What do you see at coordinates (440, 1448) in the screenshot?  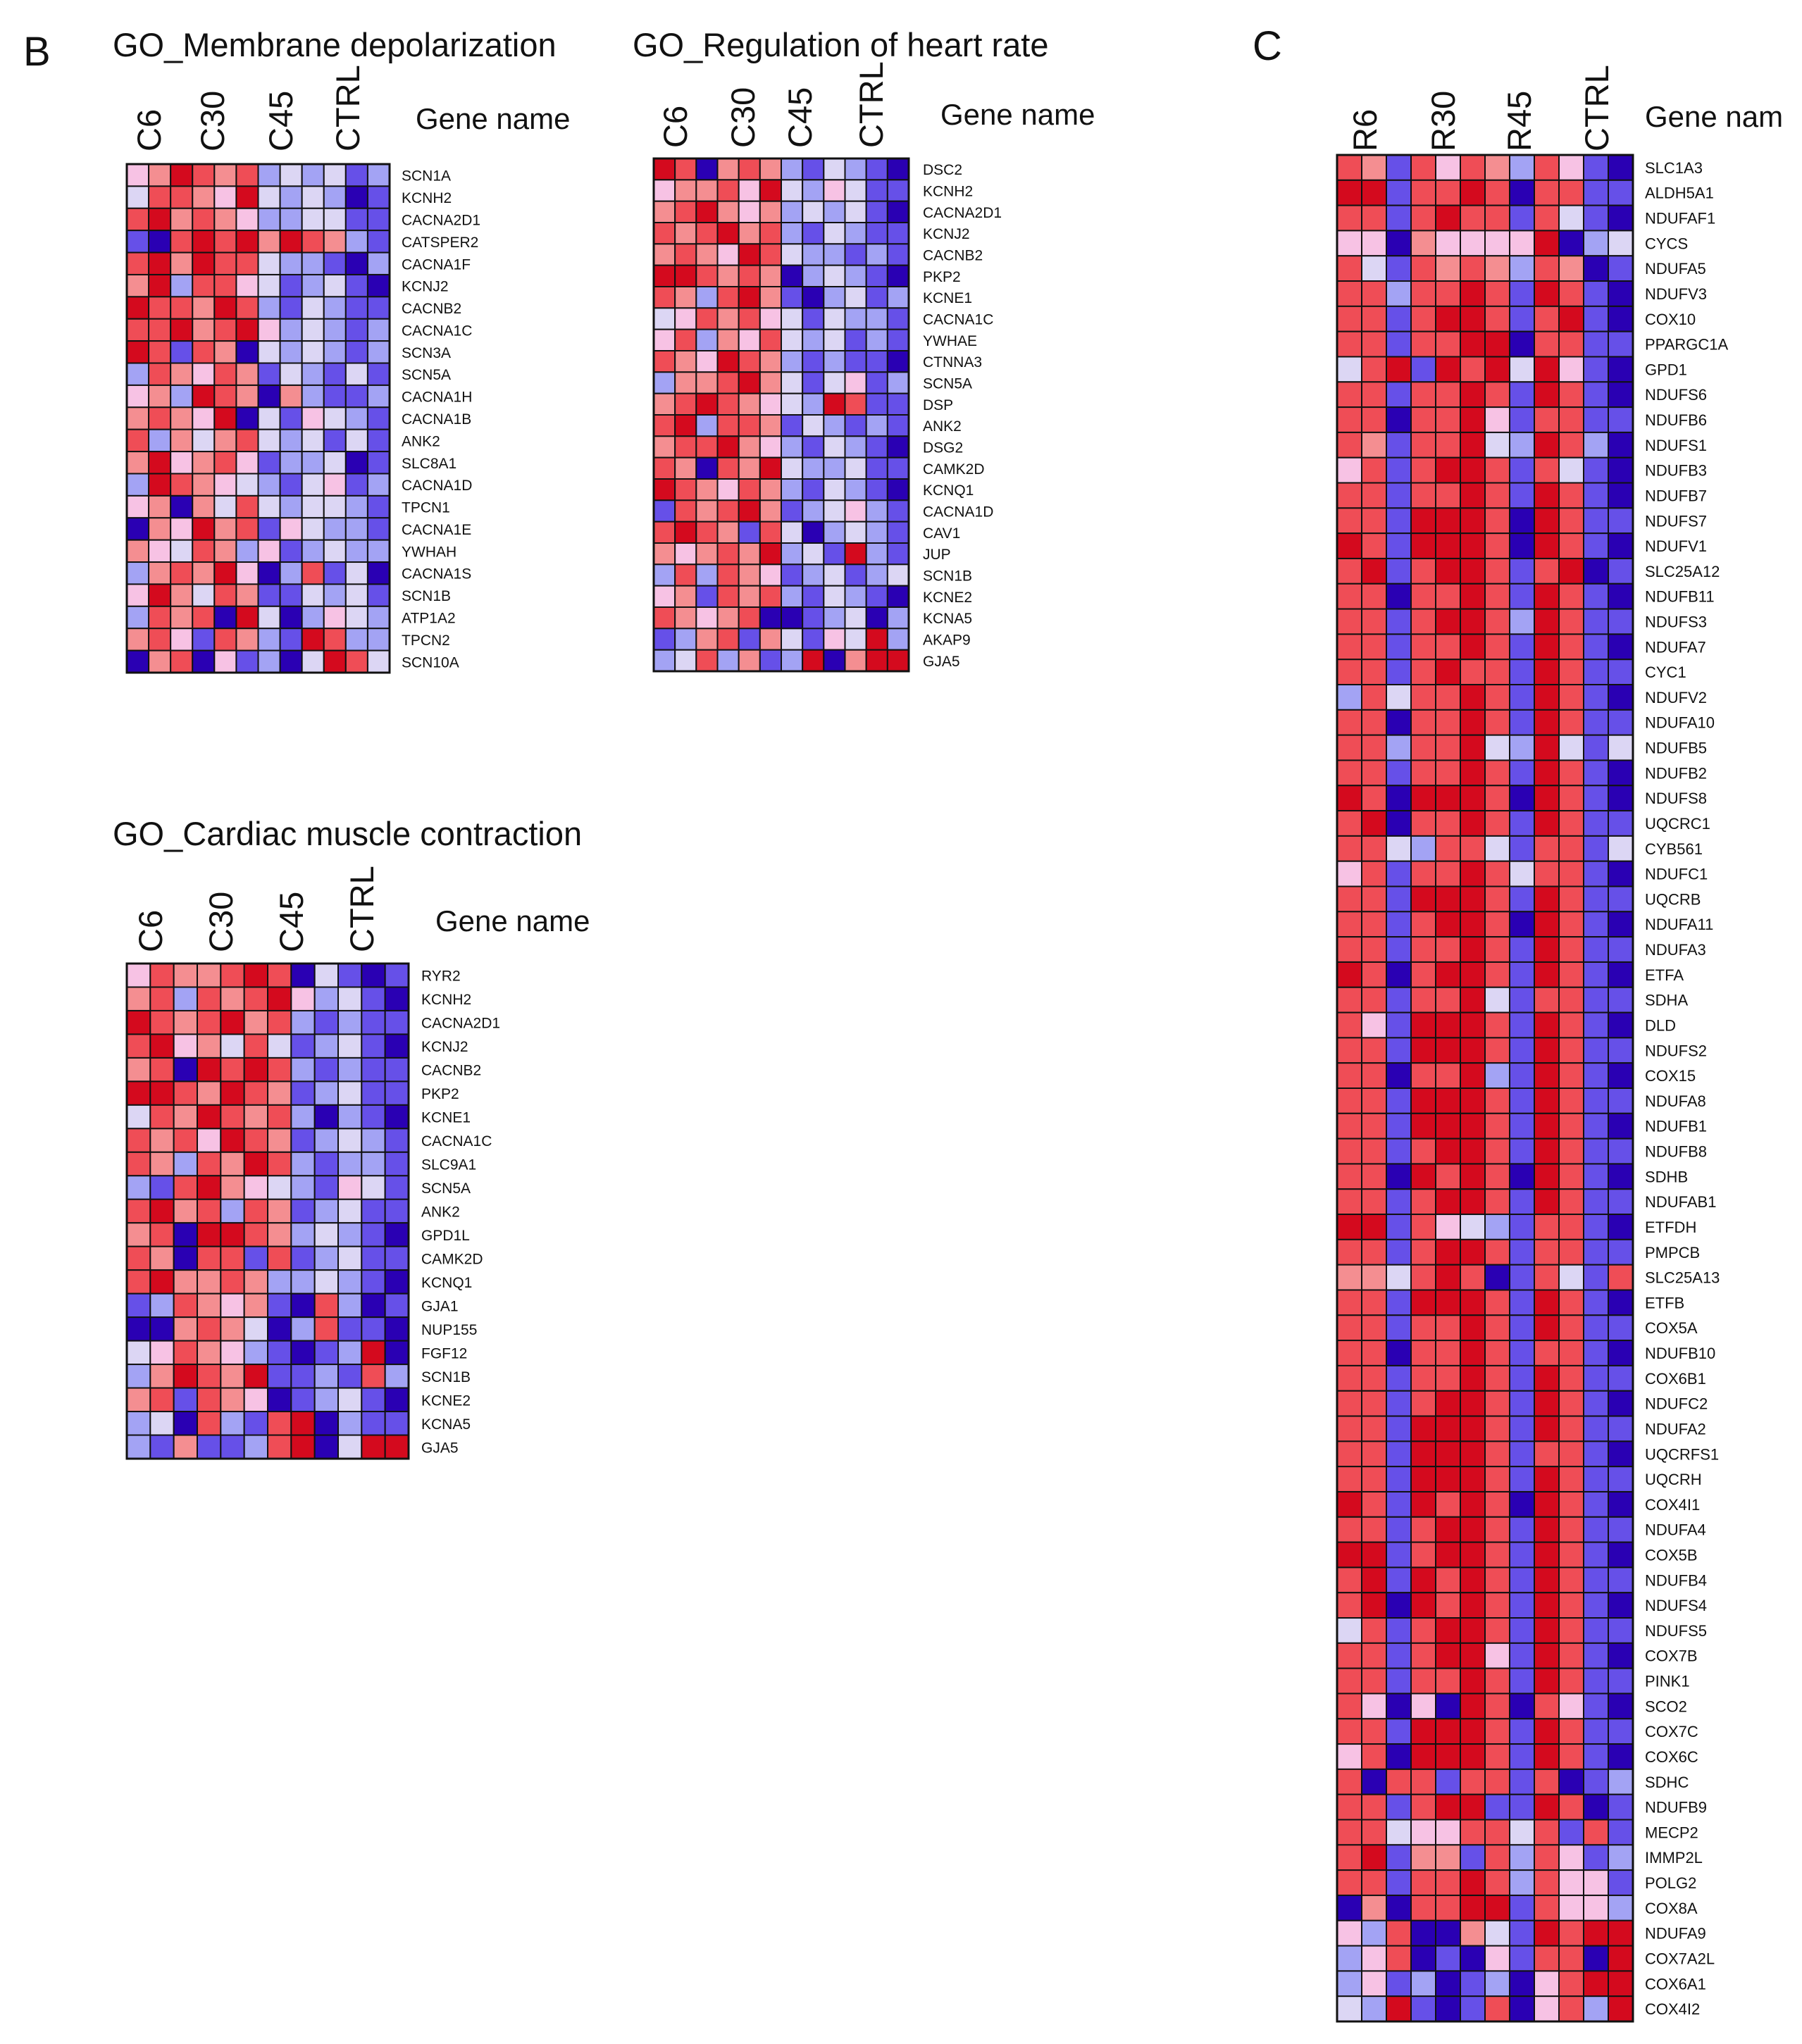 I see `gene-label-gja5: GJA5` at bounding box center [440, 1448].